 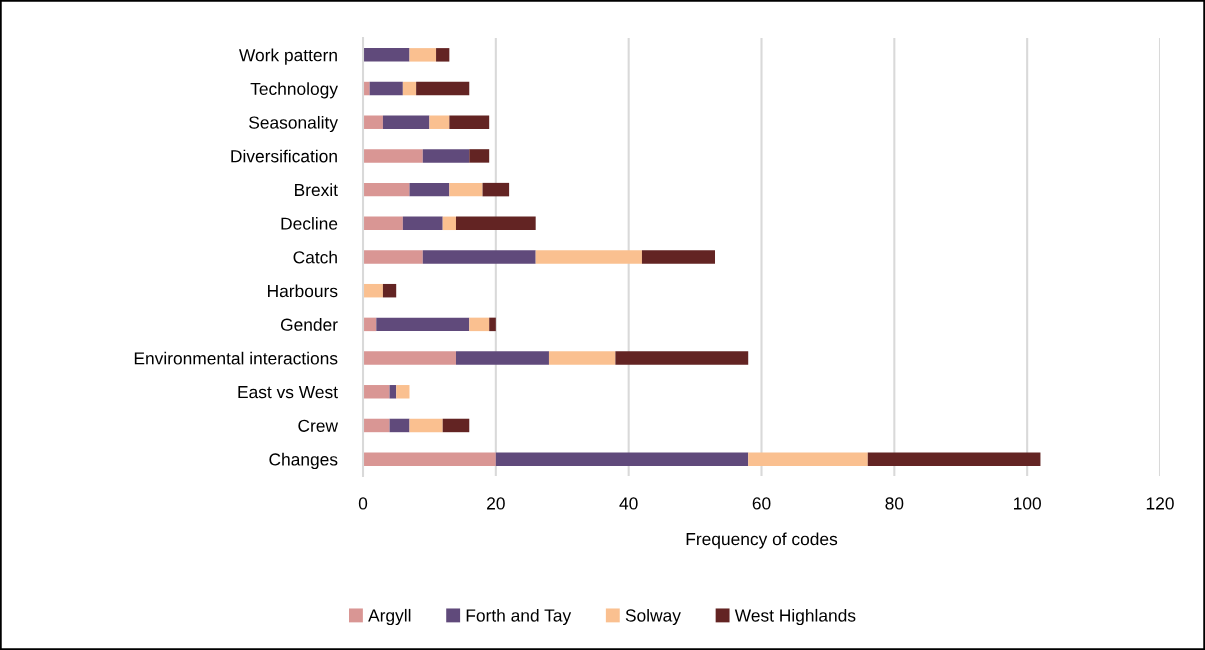 What do you see at coordinates (894, 503) in the screenshot?
I see `x-tick-label: 80` at bounding box center [894, 503].